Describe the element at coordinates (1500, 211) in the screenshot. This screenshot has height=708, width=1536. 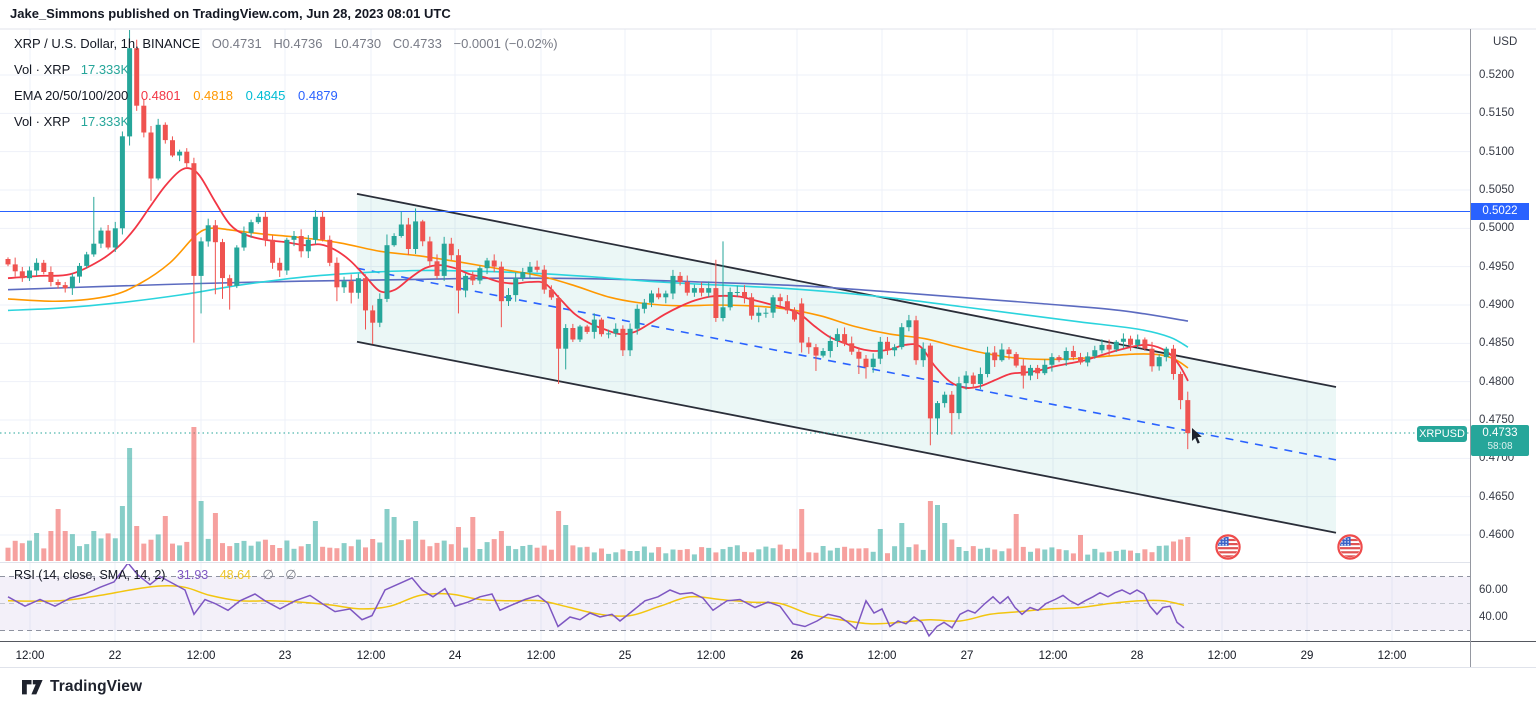
I see `price-level-tag: 0.5022` at that location.